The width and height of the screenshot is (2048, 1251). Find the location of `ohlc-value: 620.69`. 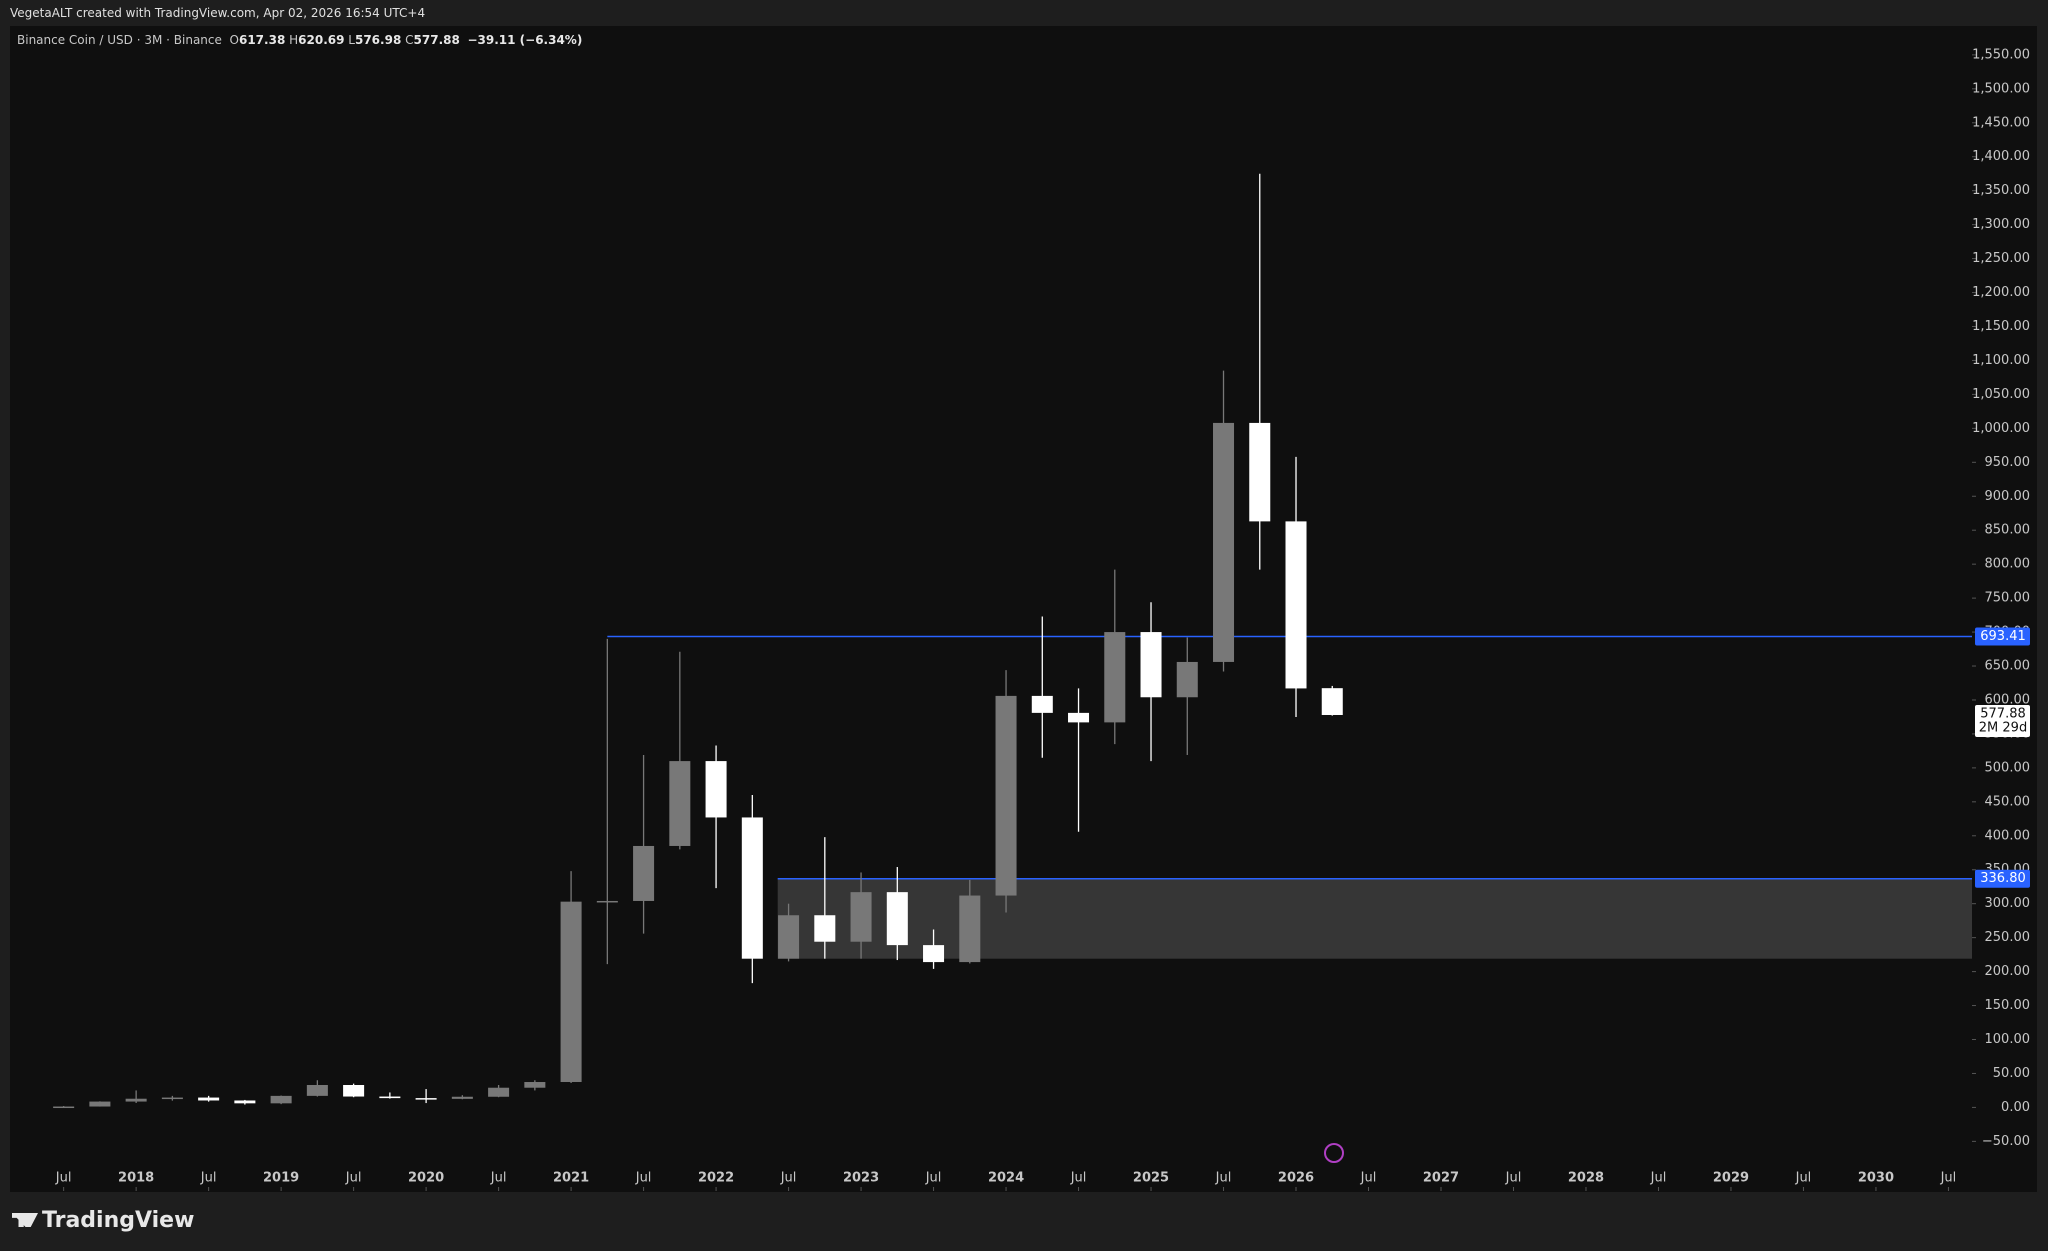

ohlc-value: 620.69 is located at coordinates (321, 40).